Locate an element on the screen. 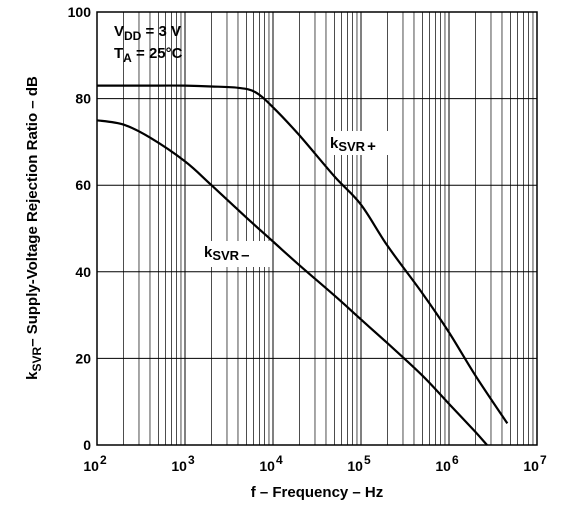 The width and height of the screenshot is (564, 506). y-axis-label-sub: SVR is located at coordinates (37, 358).